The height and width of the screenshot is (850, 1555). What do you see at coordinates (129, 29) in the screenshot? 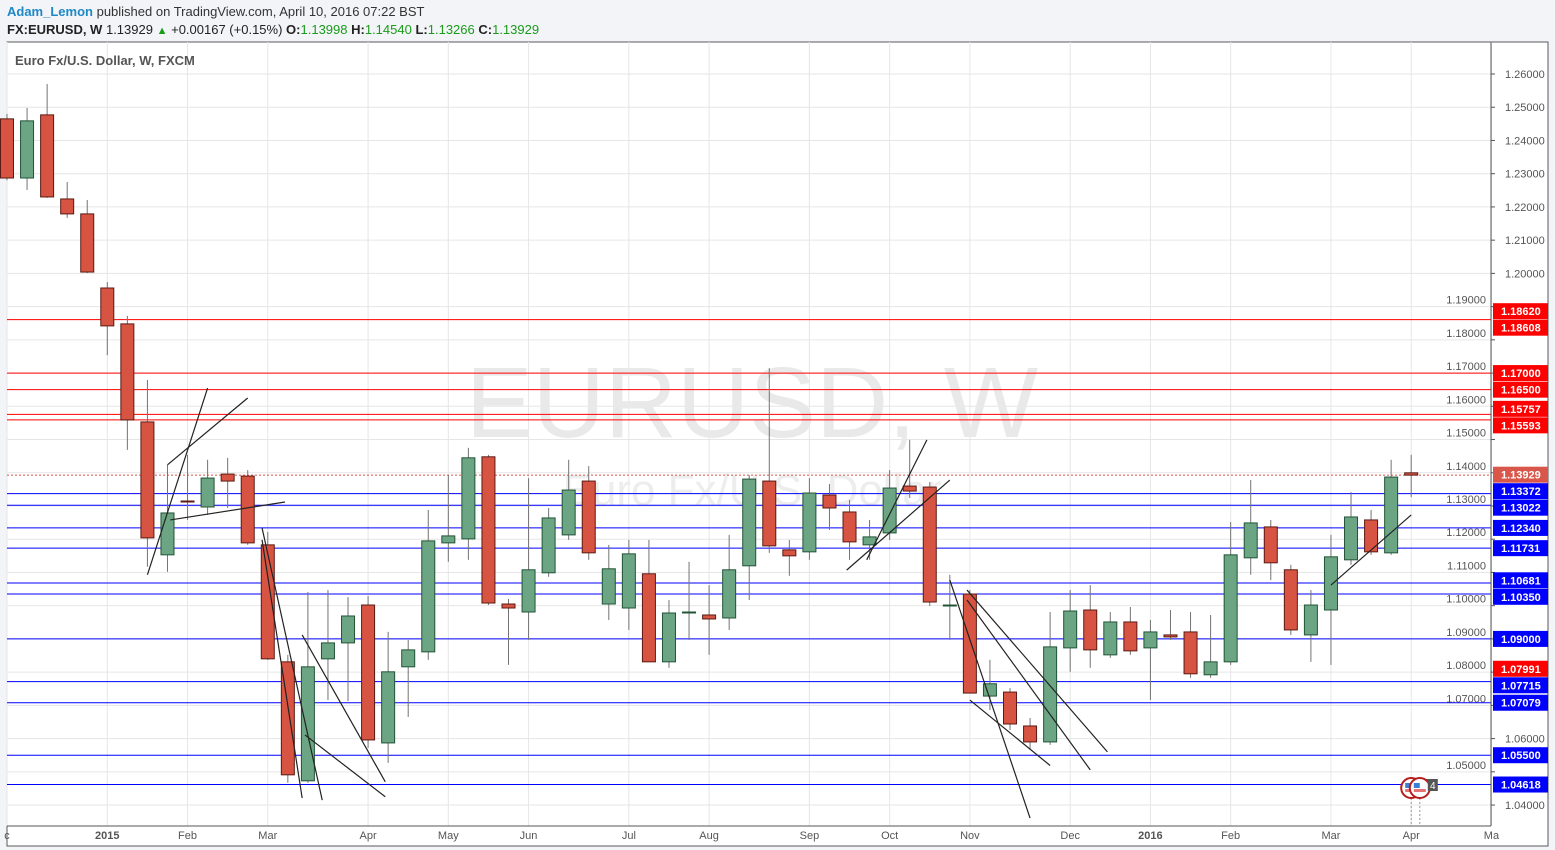
I see `last-price: 1.13929` at bounding box center [129, 29].